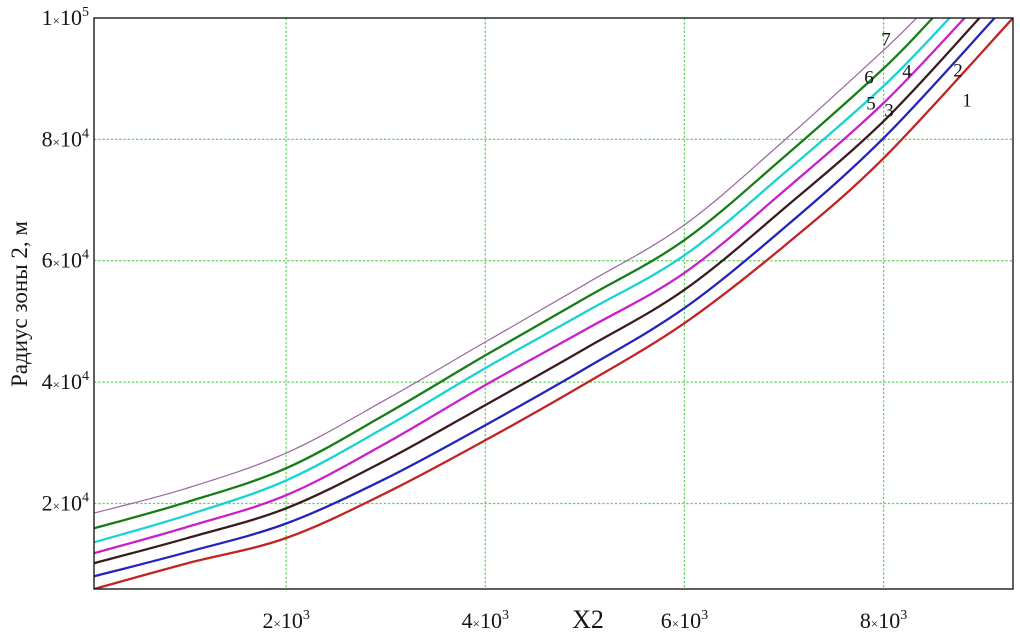  What do you see at coordinates (871, 104) in the screenshot?
I see `curve-number-label-5: 5` at bounding box center [871, 104].